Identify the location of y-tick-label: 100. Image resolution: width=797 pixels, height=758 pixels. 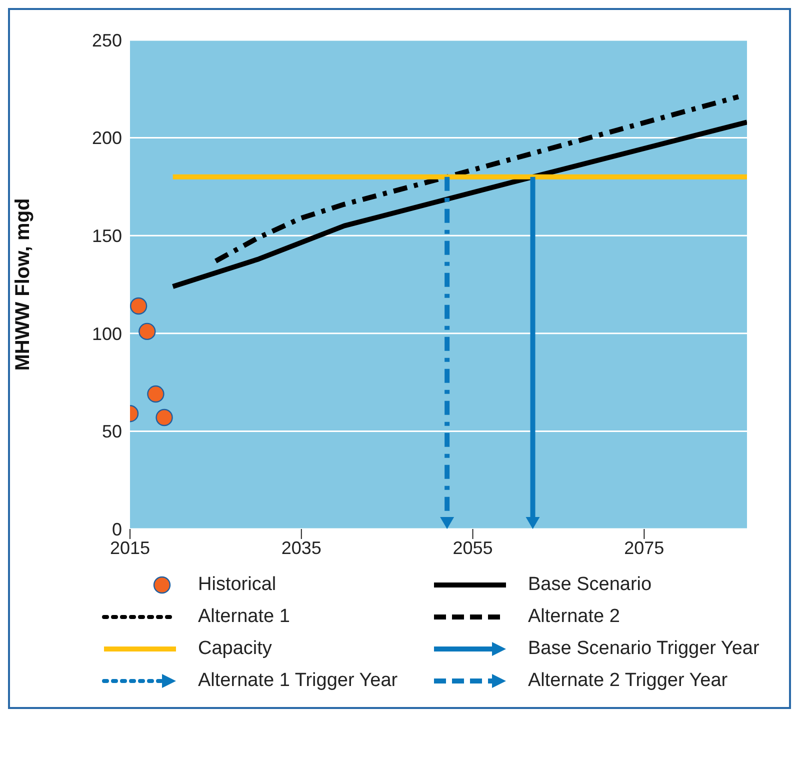
(107, 334).